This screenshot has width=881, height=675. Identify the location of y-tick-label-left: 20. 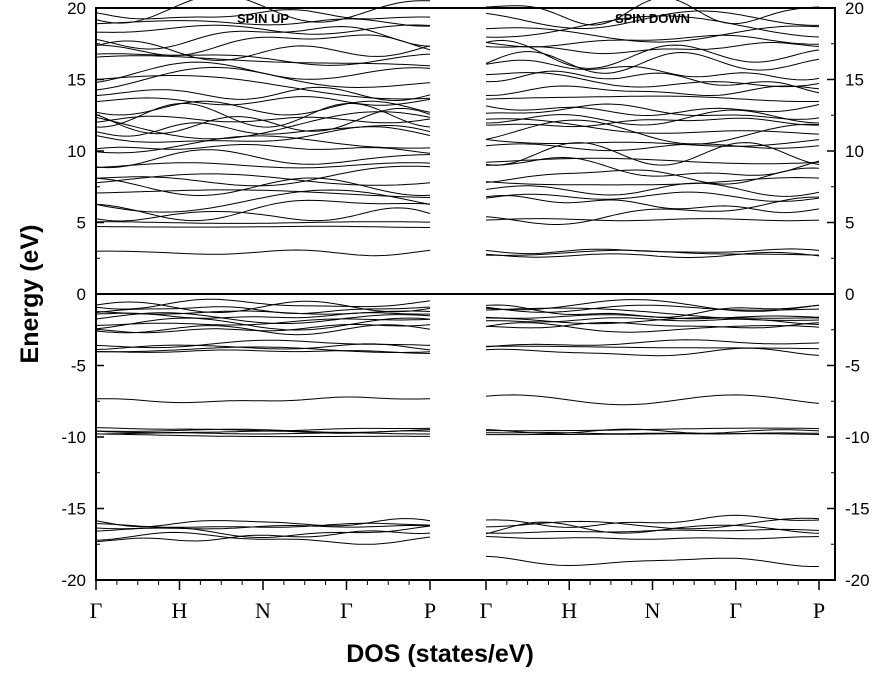
(76, 9).